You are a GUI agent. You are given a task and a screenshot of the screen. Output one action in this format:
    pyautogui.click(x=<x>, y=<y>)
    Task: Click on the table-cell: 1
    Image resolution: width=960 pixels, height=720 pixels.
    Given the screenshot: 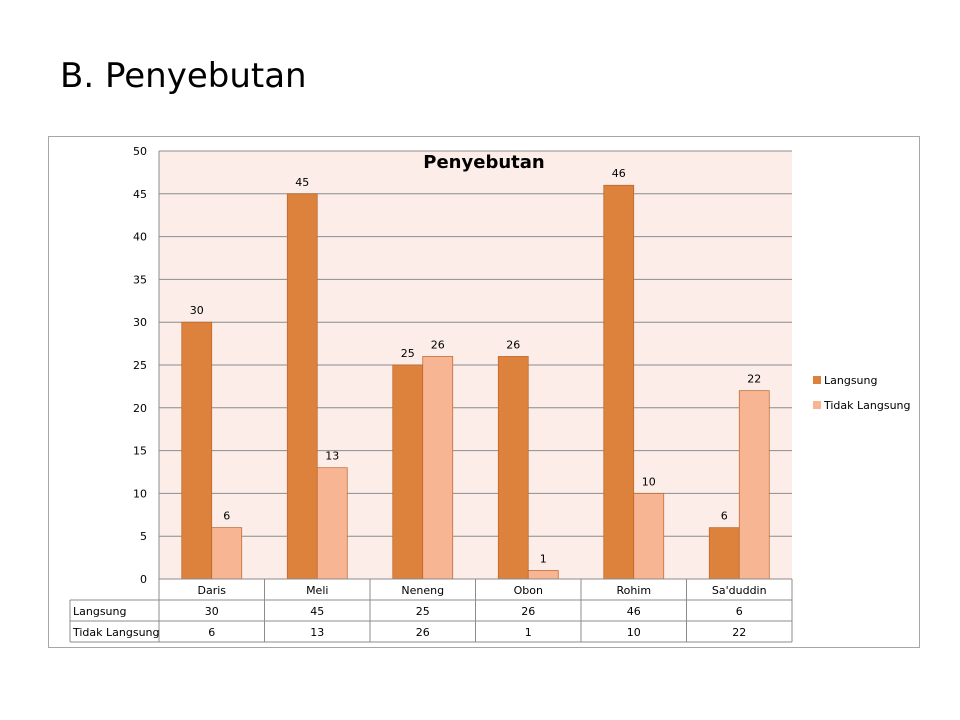 What is the action you would take?
    pyautogui.click(x=528, y=632)
    